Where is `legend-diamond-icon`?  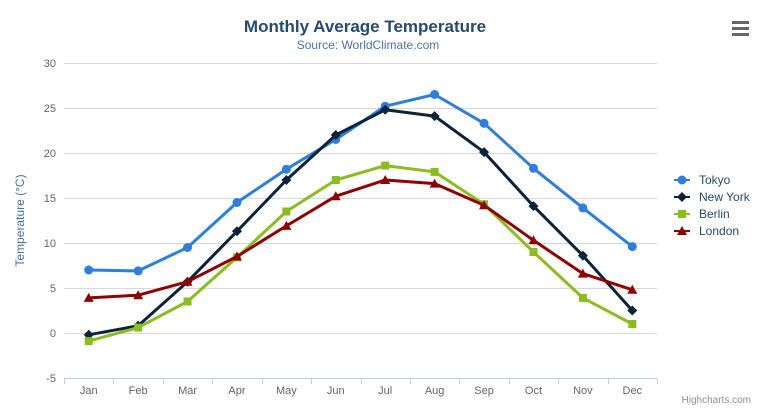
legend-diamond-icon is located at coordinates (682, 197).